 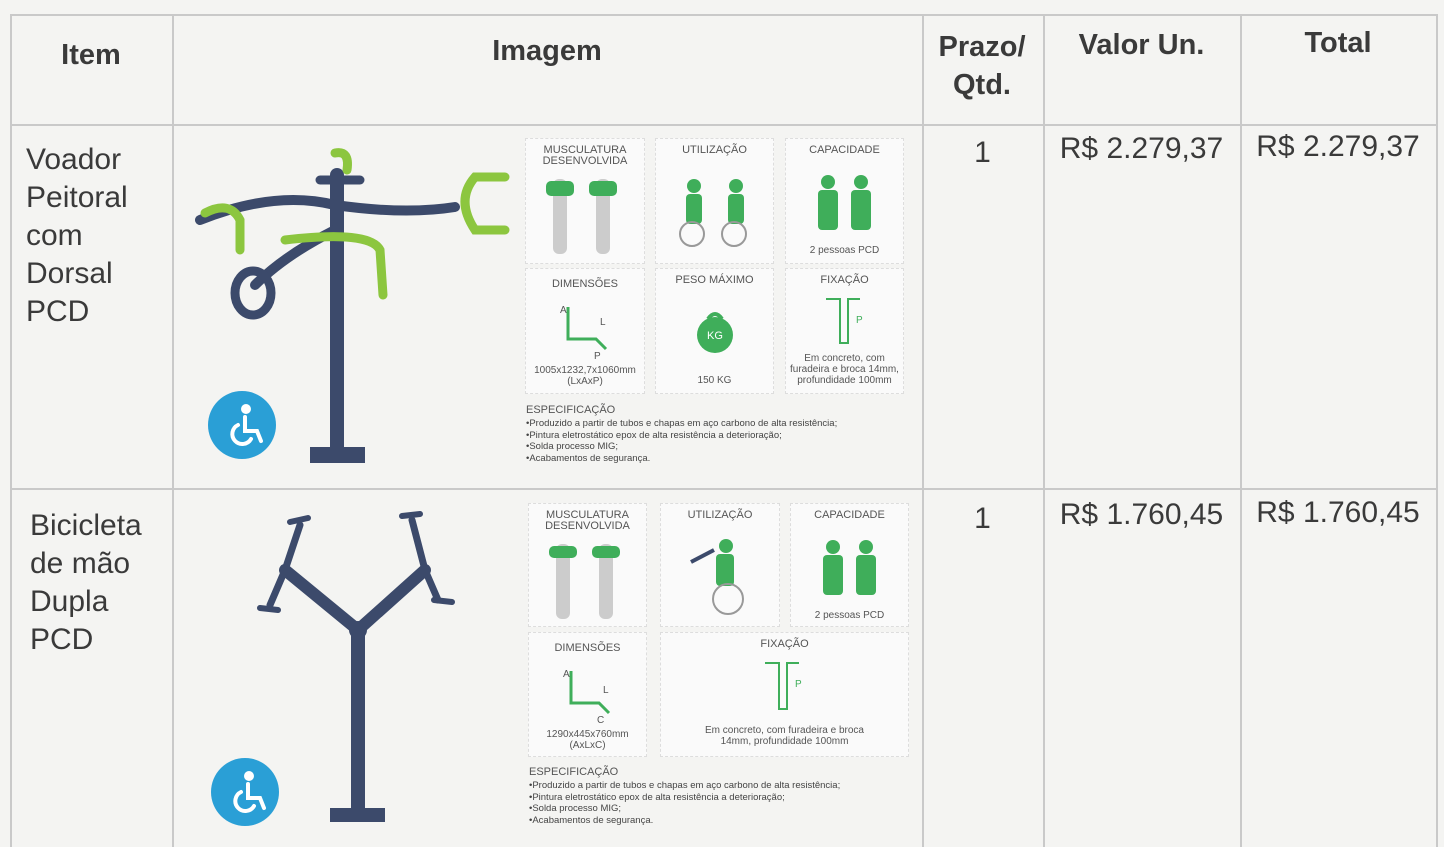 I want to click on header-cell: Imagem, so click(x=547, y=51).